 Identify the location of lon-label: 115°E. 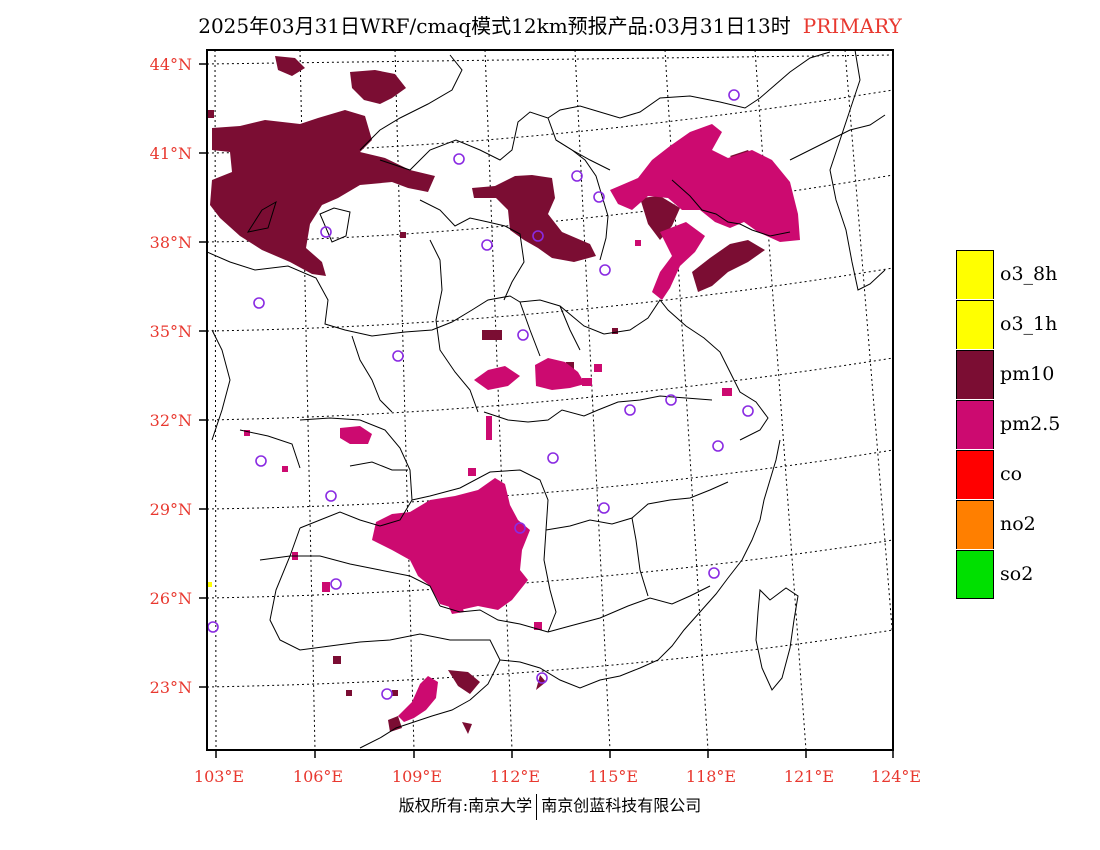
(613, 776).